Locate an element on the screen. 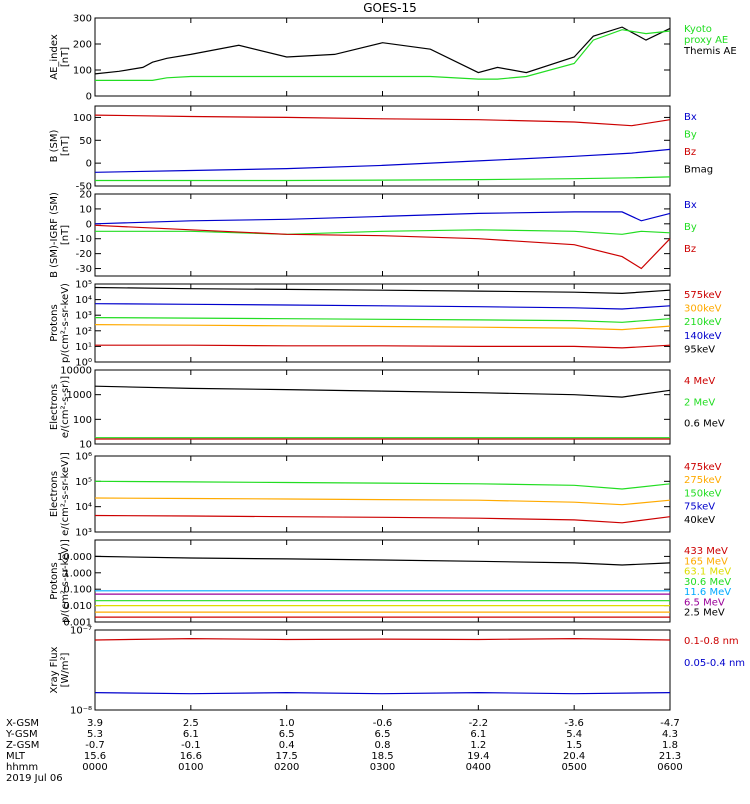  orbit-value: -4.7 is located at coordinates (670, 723).